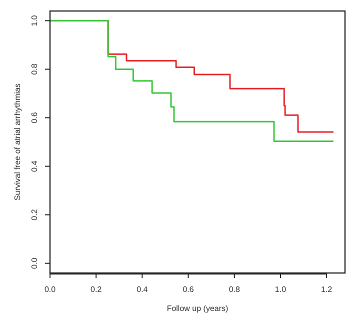  What do you see at coordinates (34, 214) in the screenshot?
I see `y-tick-label: 0.2` at bounding box center [34, 214].